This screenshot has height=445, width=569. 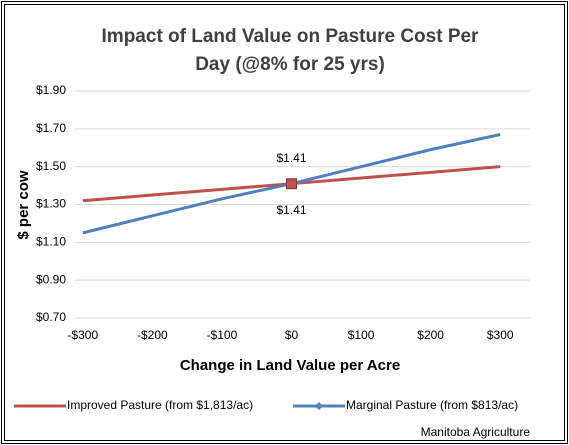 What do you see at coordinates (432, 405) in the screenshot?
I see `legend-label: Marginal Pasture (from $813/ac)` at bounding box center [432, 405].